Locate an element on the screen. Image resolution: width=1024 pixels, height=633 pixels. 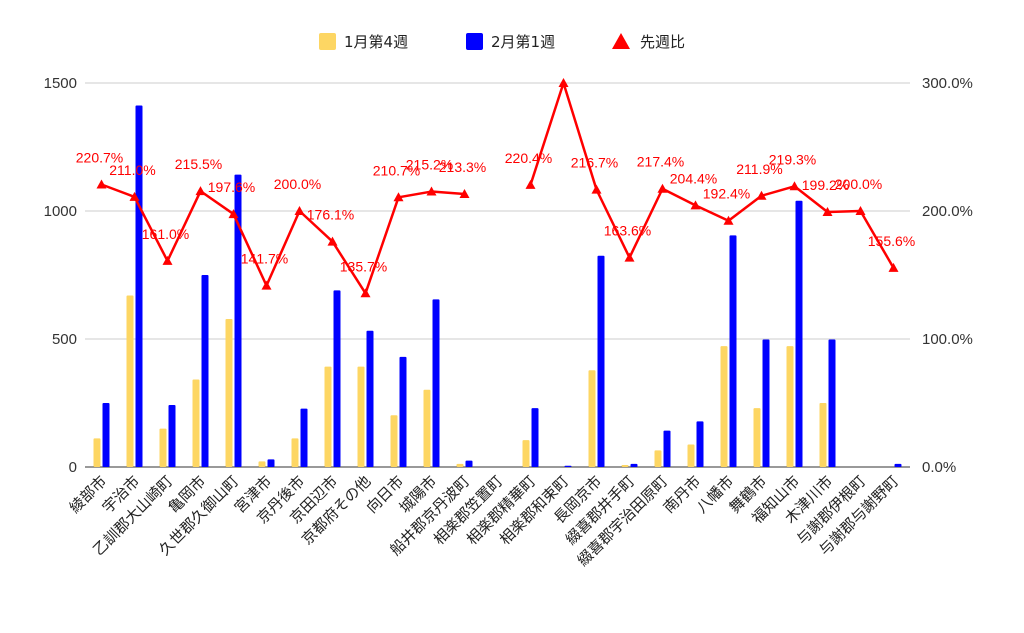
ratio-data-label: 199.2% is located at coordinates (825, 185).